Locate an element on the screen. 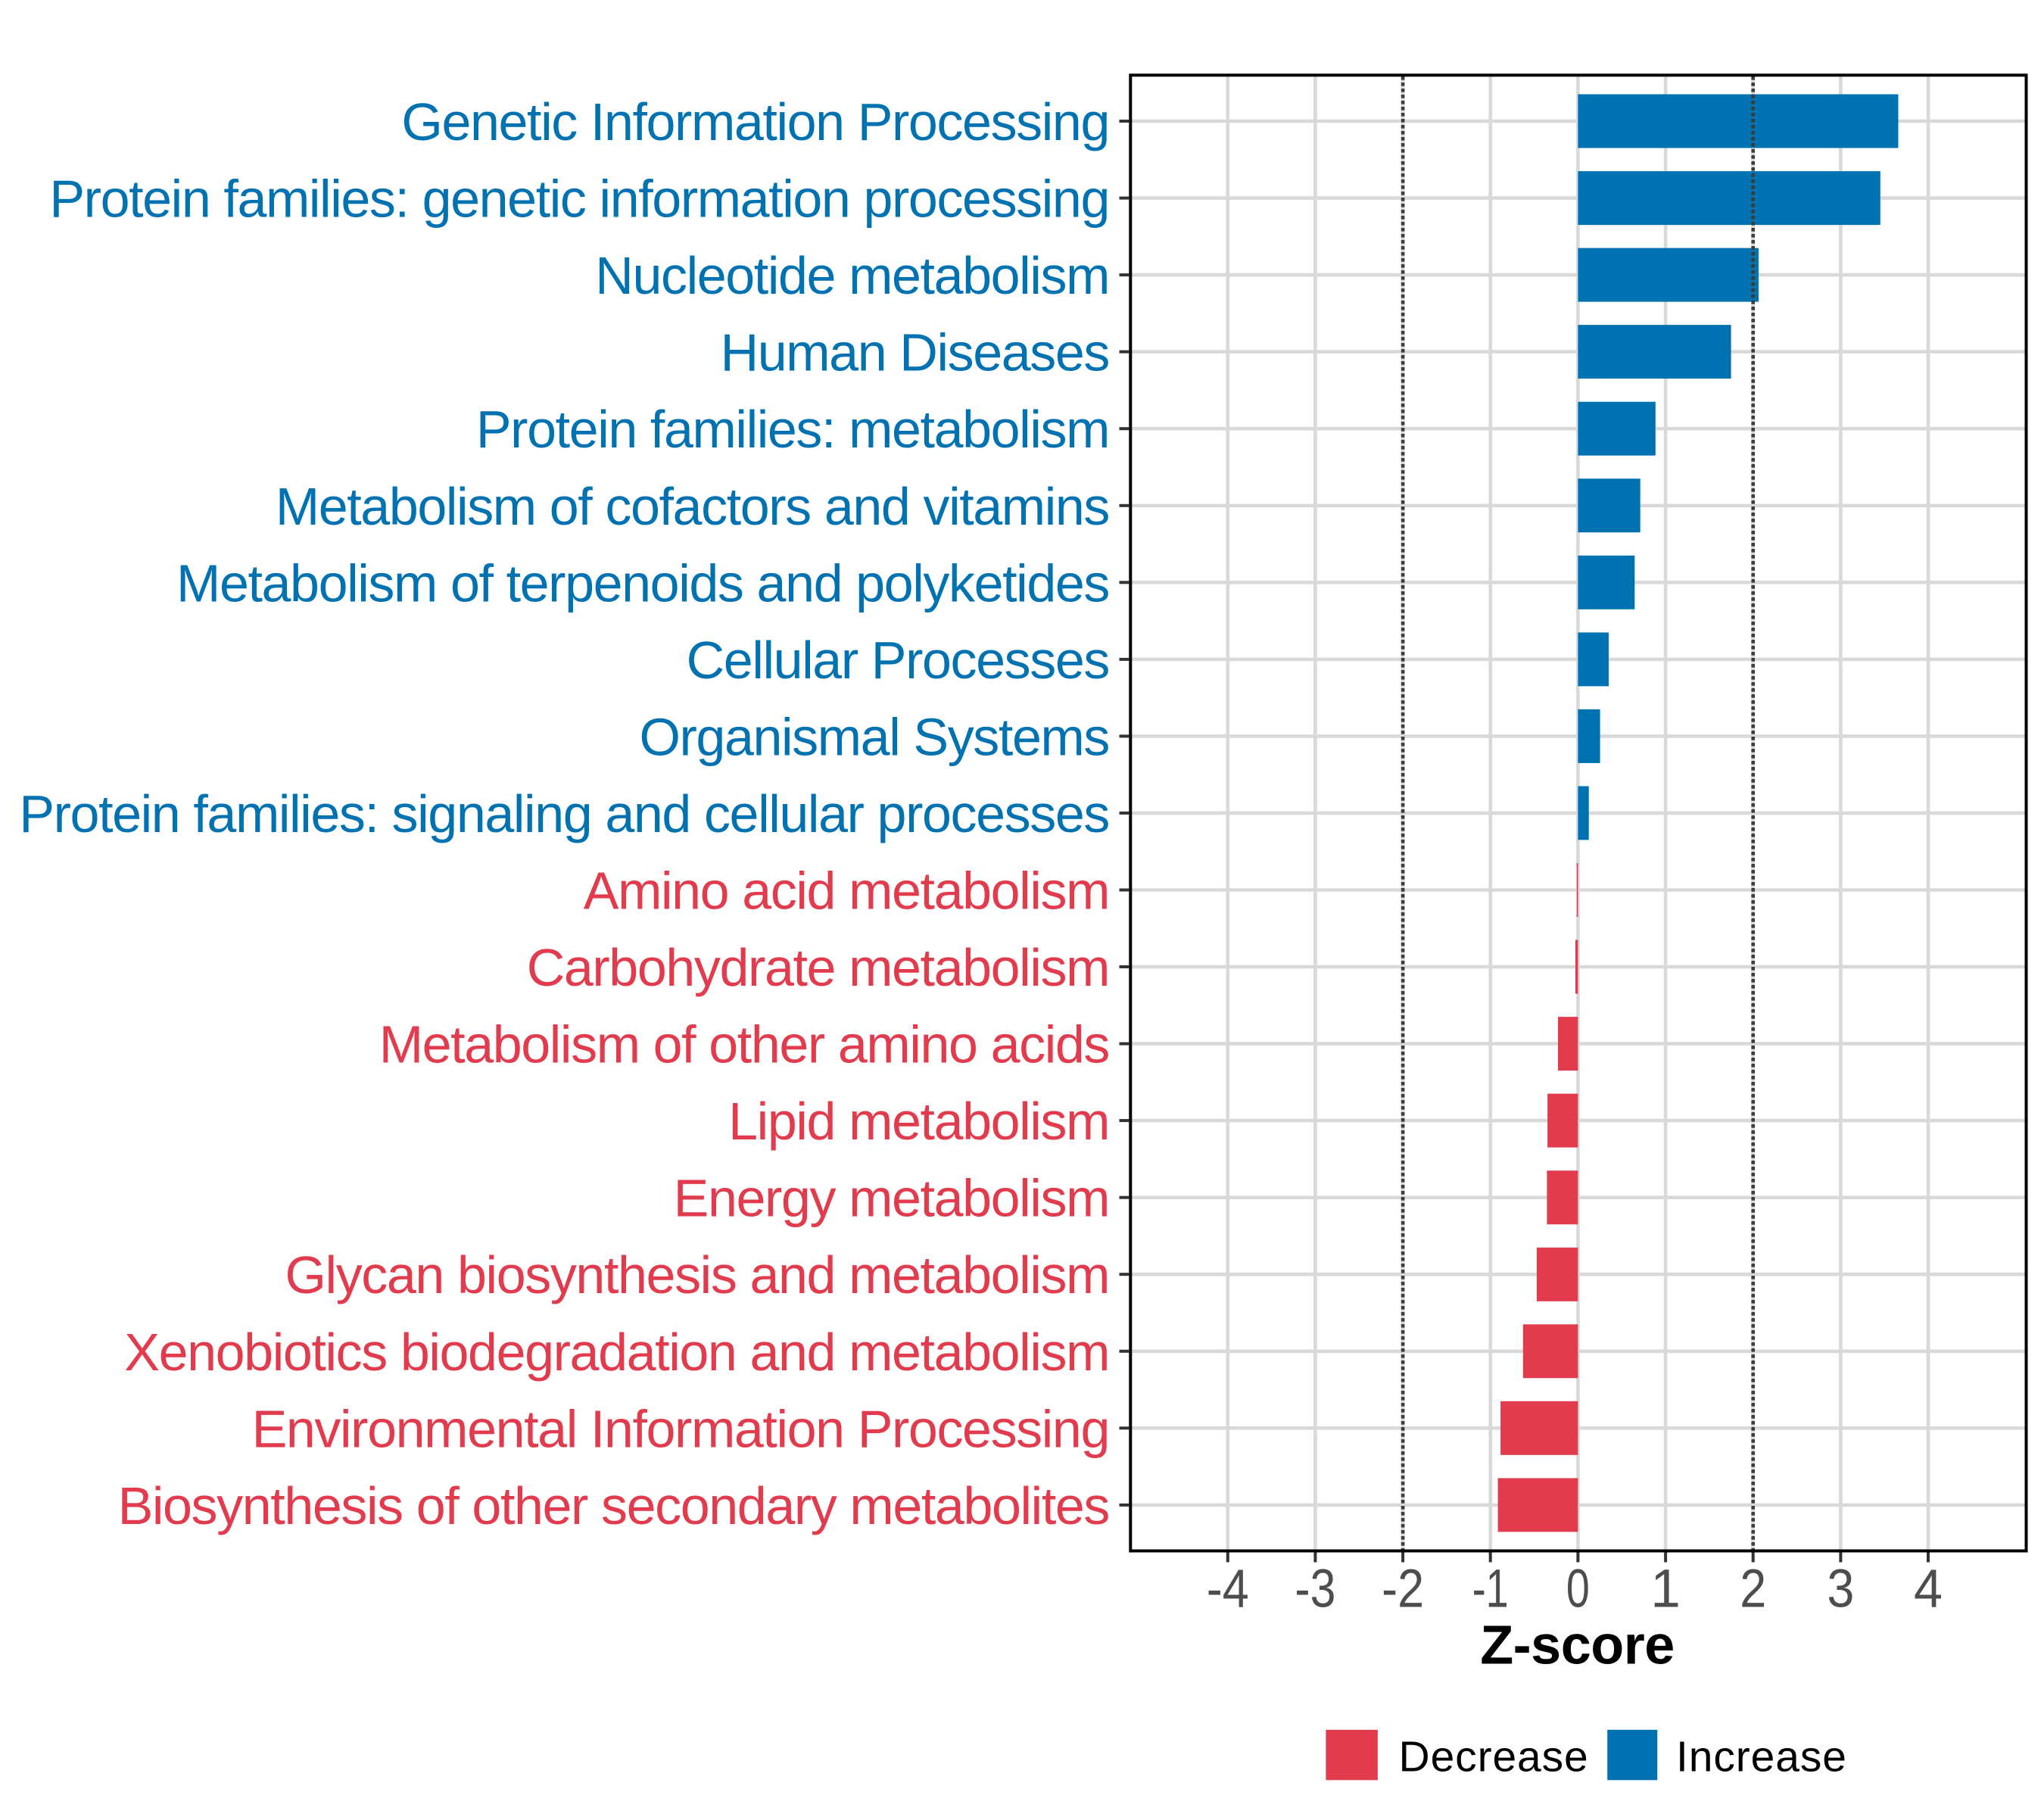 Image resolution: width=2044 pixels, height=1817 pixels. svg-text: 4 is located at coordinates (1929, 1589).